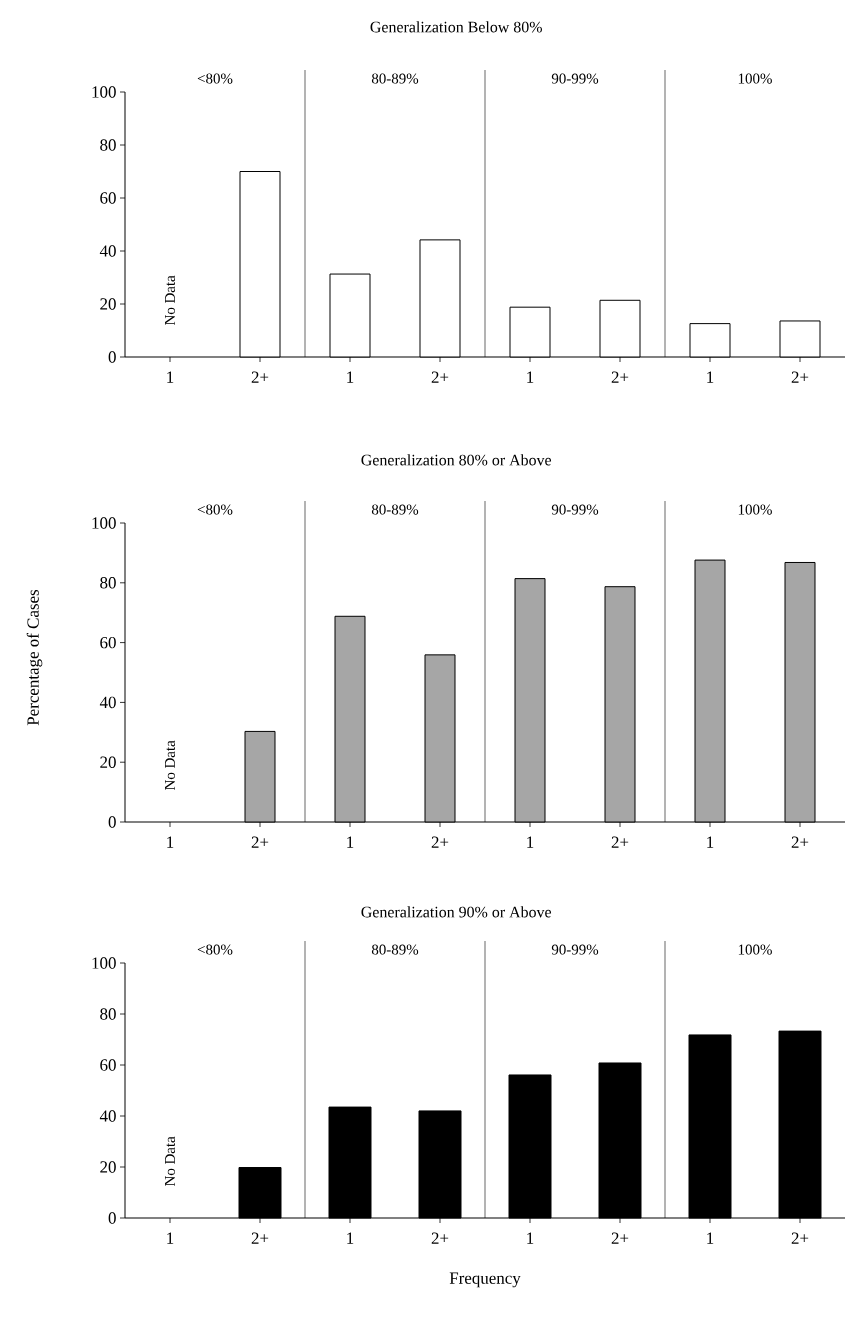  I want to click on chart-title: Generalization 90% or Above, so click(456, 912).